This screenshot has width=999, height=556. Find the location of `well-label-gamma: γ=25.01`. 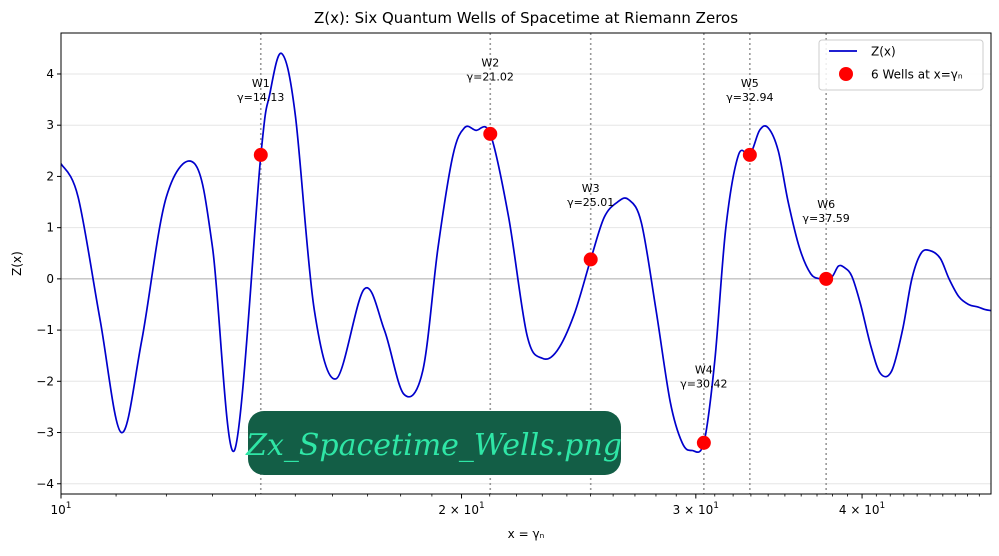

well-label-gamma: γ=25.01 is located at coordinates (590, 202).